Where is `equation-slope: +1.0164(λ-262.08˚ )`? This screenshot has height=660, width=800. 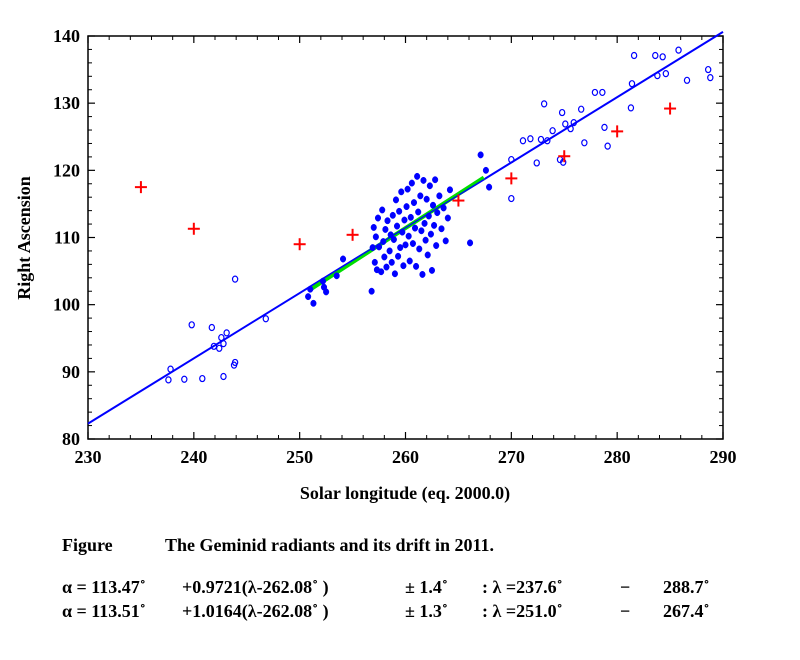
equation-slope: +1.0164(λ-262.08˚ ) is located at coordinates (255, 611).